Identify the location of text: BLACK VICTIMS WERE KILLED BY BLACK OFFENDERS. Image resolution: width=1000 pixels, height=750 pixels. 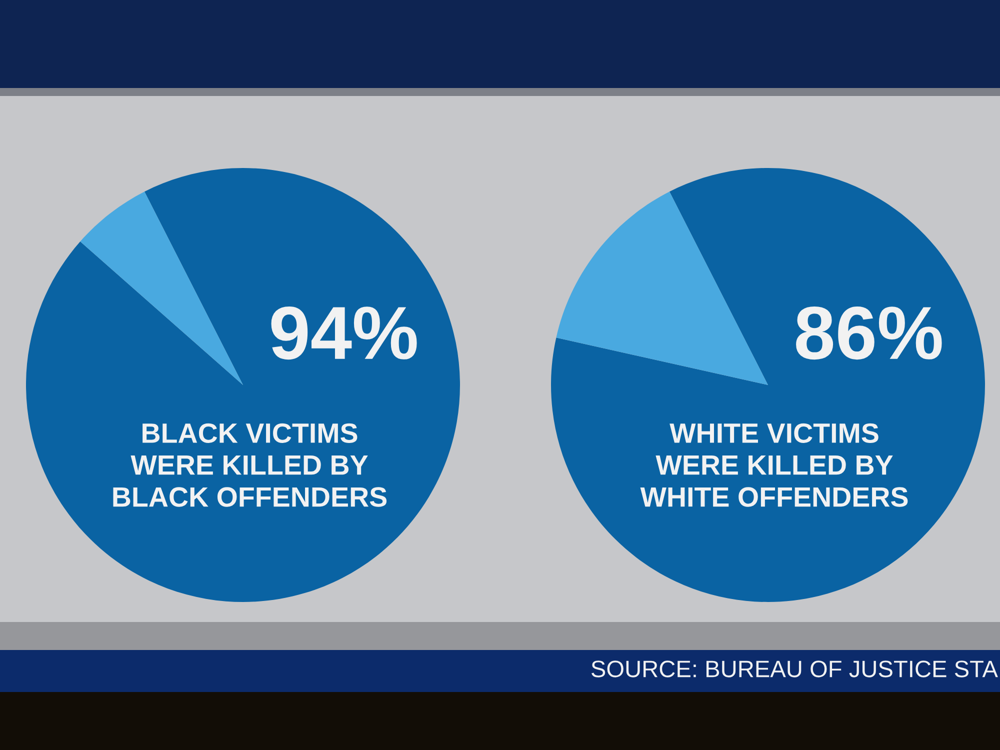
(250, 465).